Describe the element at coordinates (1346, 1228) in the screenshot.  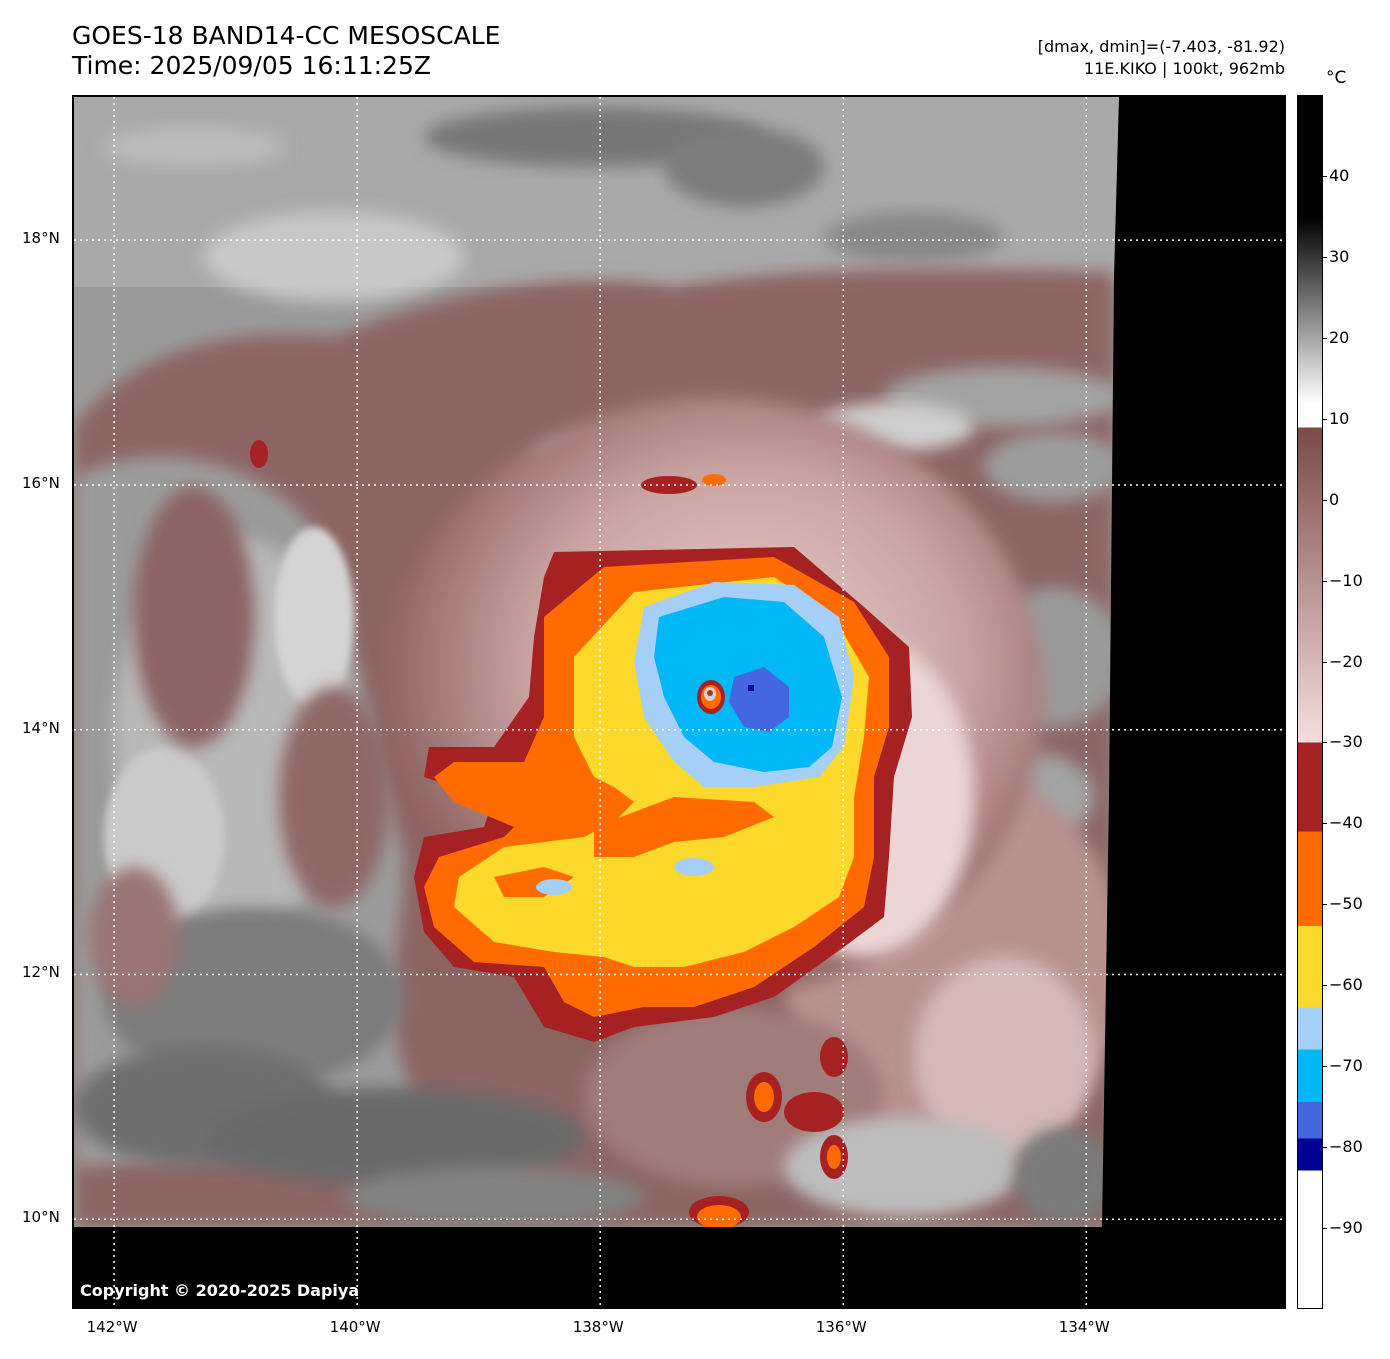
I see `colorbar-tick-label: −90` at that location.